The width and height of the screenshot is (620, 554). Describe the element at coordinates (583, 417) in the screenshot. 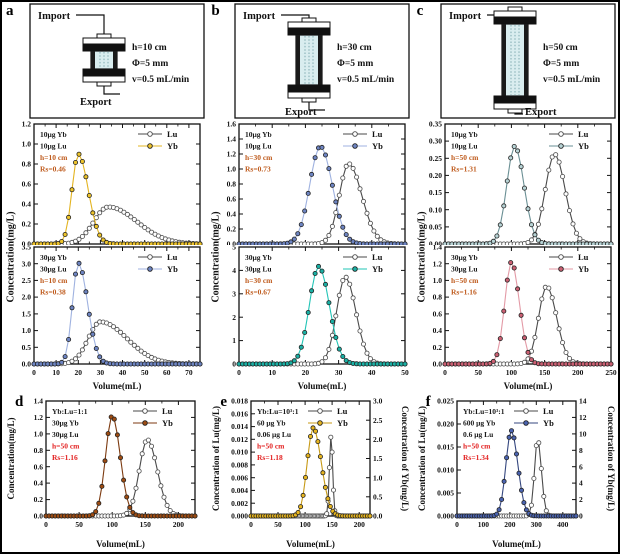

I see `svg-text: 12` at that location.